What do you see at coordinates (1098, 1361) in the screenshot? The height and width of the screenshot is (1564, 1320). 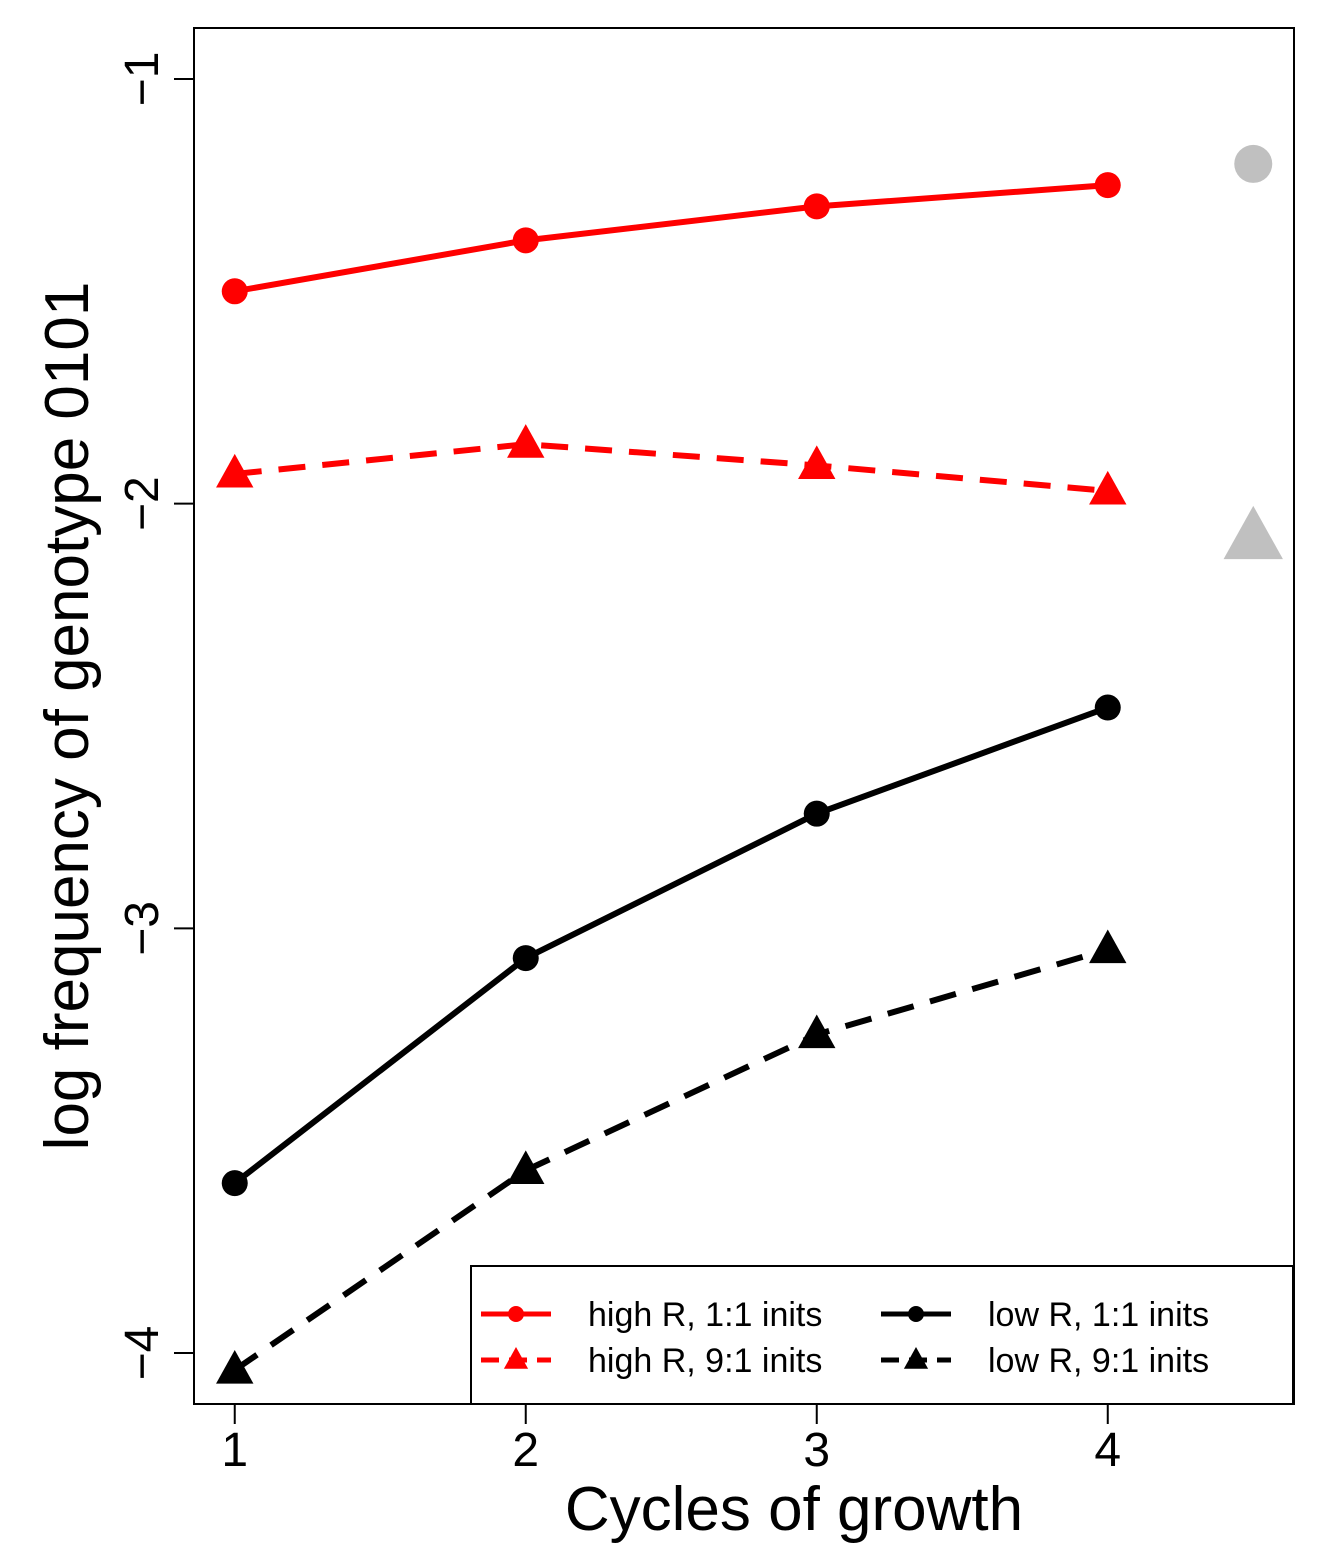 I see `legend-label-3: low R, 9:1 inits` at bounding box center [1098, 1361].